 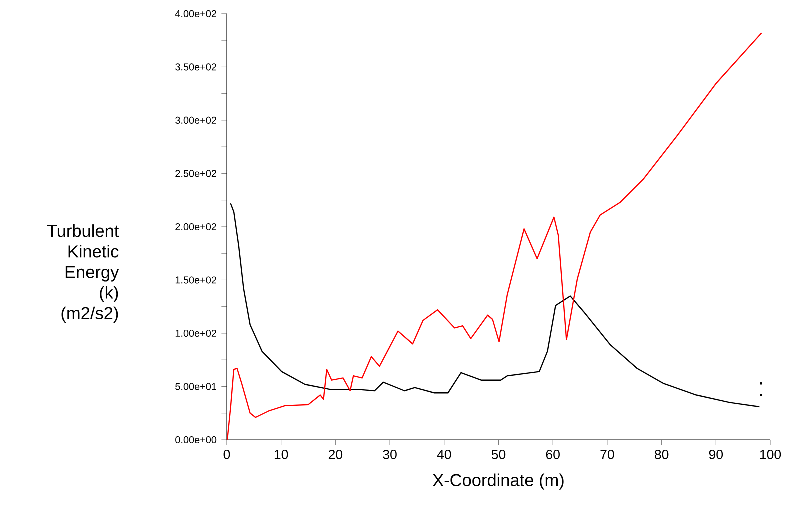 I want to click on x-tick-label: 40, so click(x=444, y=455).